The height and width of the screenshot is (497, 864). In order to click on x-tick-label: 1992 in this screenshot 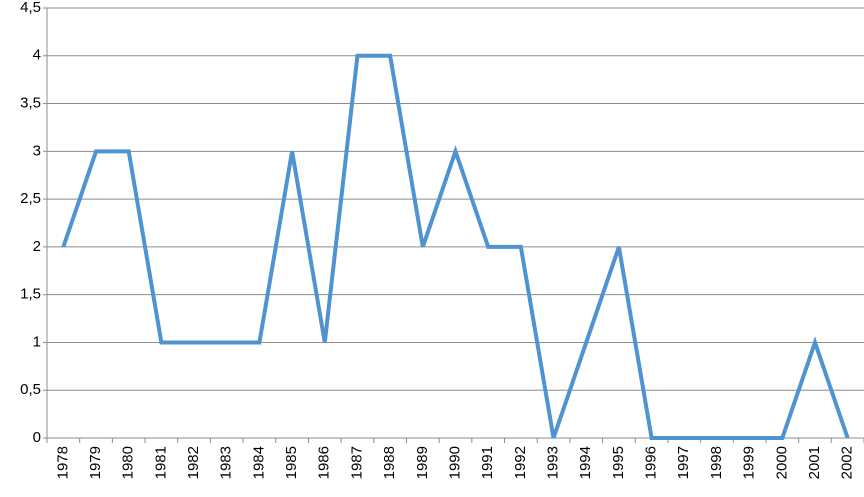, I will do `click(520, 462)`.